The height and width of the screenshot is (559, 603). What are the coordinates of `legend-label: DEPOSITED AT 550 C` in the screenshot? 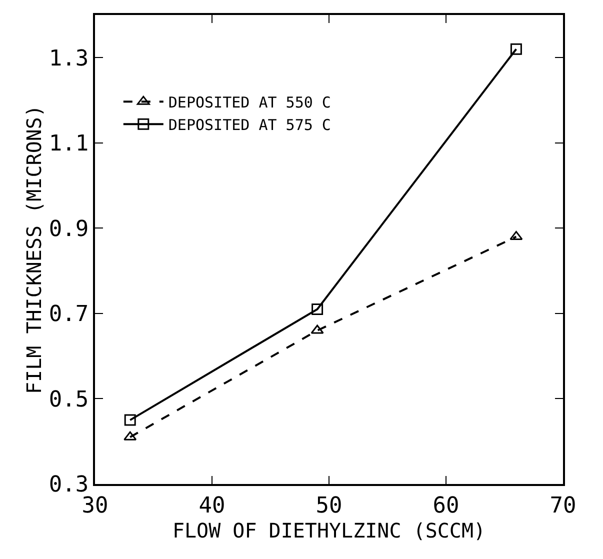 It's located at (249, 102).